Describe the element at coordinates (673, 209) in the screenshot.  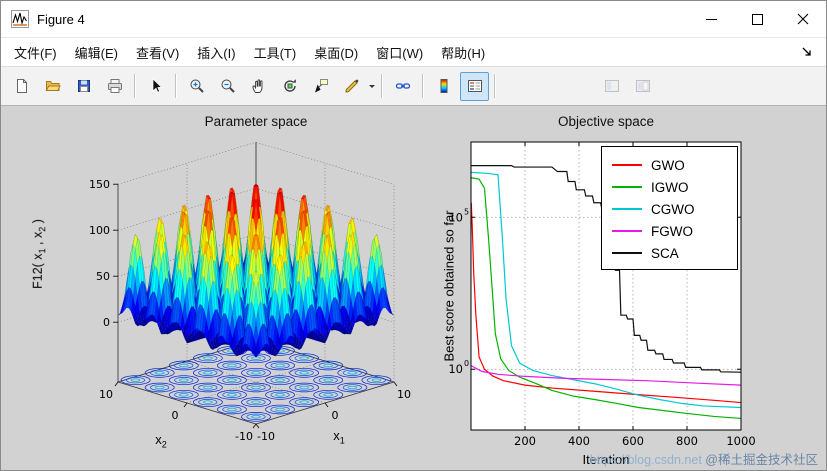
I see `legend-label: CGWO` at that location.